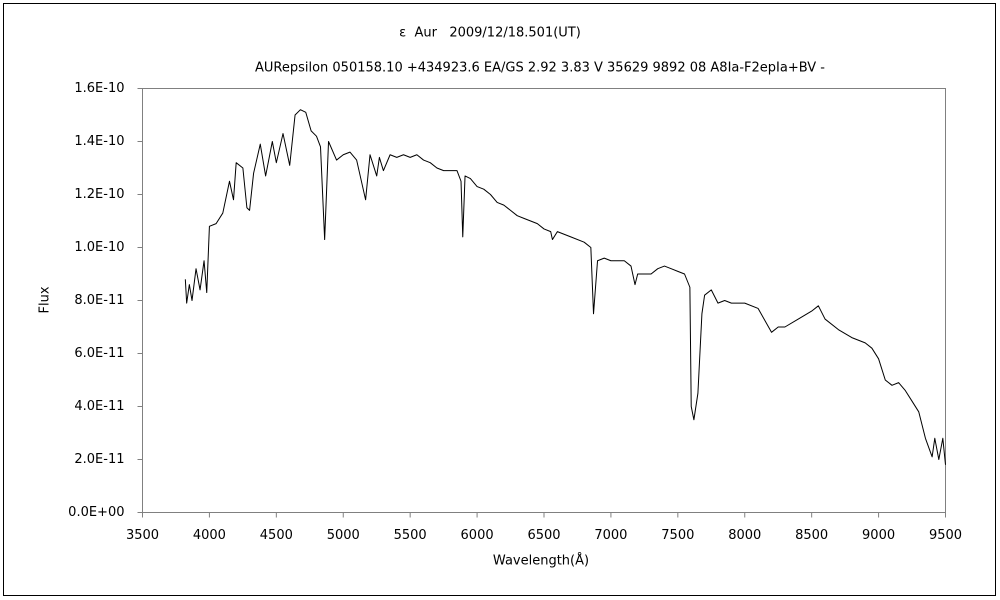  What do you see at coordinates (45, 299) in the screenshot?
I see `y-axis-label: Flux` at bounding box center [45, 299].